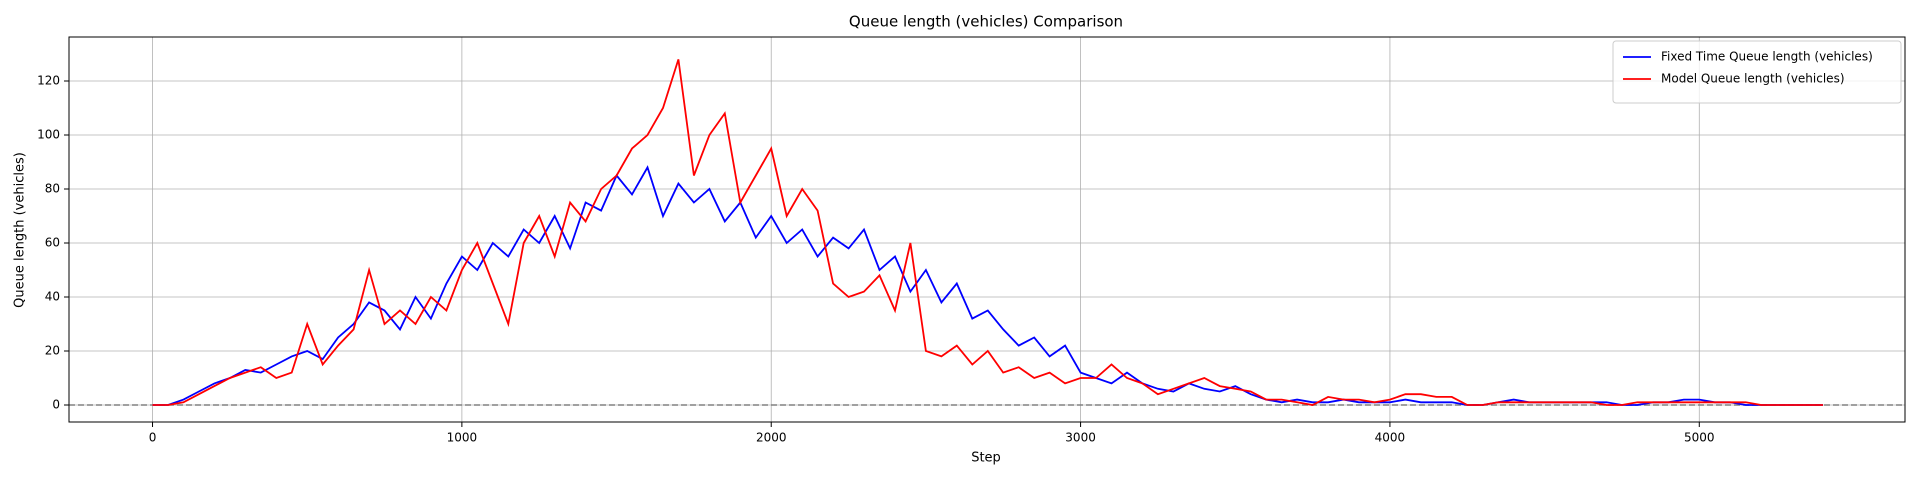 The image size is (1920, 484). I want to click on legend-label: Fixed Time Queue length (vehicles), so click(1767, 57).